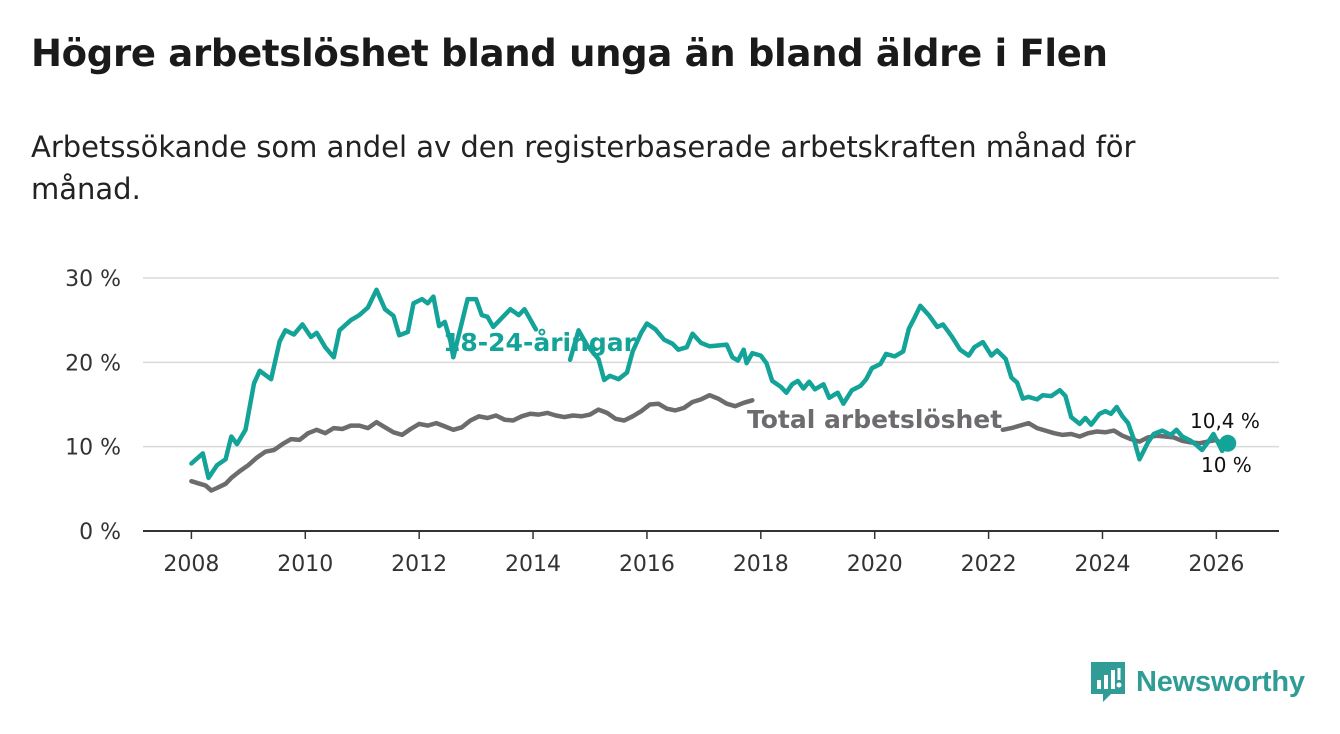 This screenshot has height=734, width=1340. Describe the element at coordinates (761, 564) in the screenshot. I see `x-tick-label: 2018` at that location.